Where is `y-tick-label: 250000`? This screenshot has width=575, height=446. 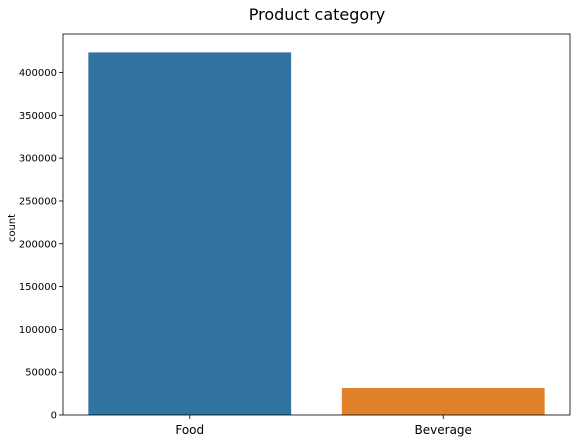 y-tick-label: 250000 is located at coordinates (38, 201).